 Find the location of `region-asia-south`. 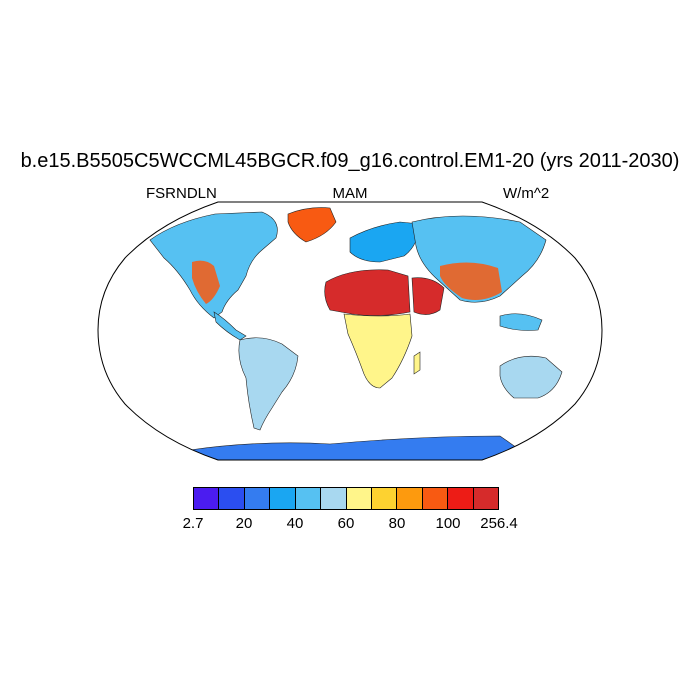

region-asia-south is located at coordinates (471, 281).